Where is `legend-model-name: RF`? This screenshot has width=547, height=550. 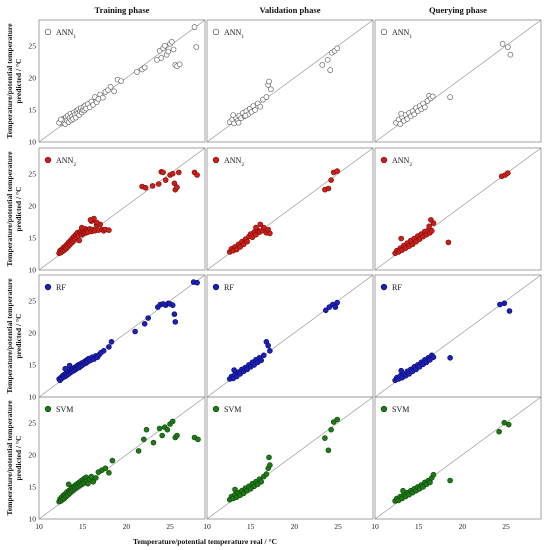 legend-model-name: RF is located at coordinates (61, 287).